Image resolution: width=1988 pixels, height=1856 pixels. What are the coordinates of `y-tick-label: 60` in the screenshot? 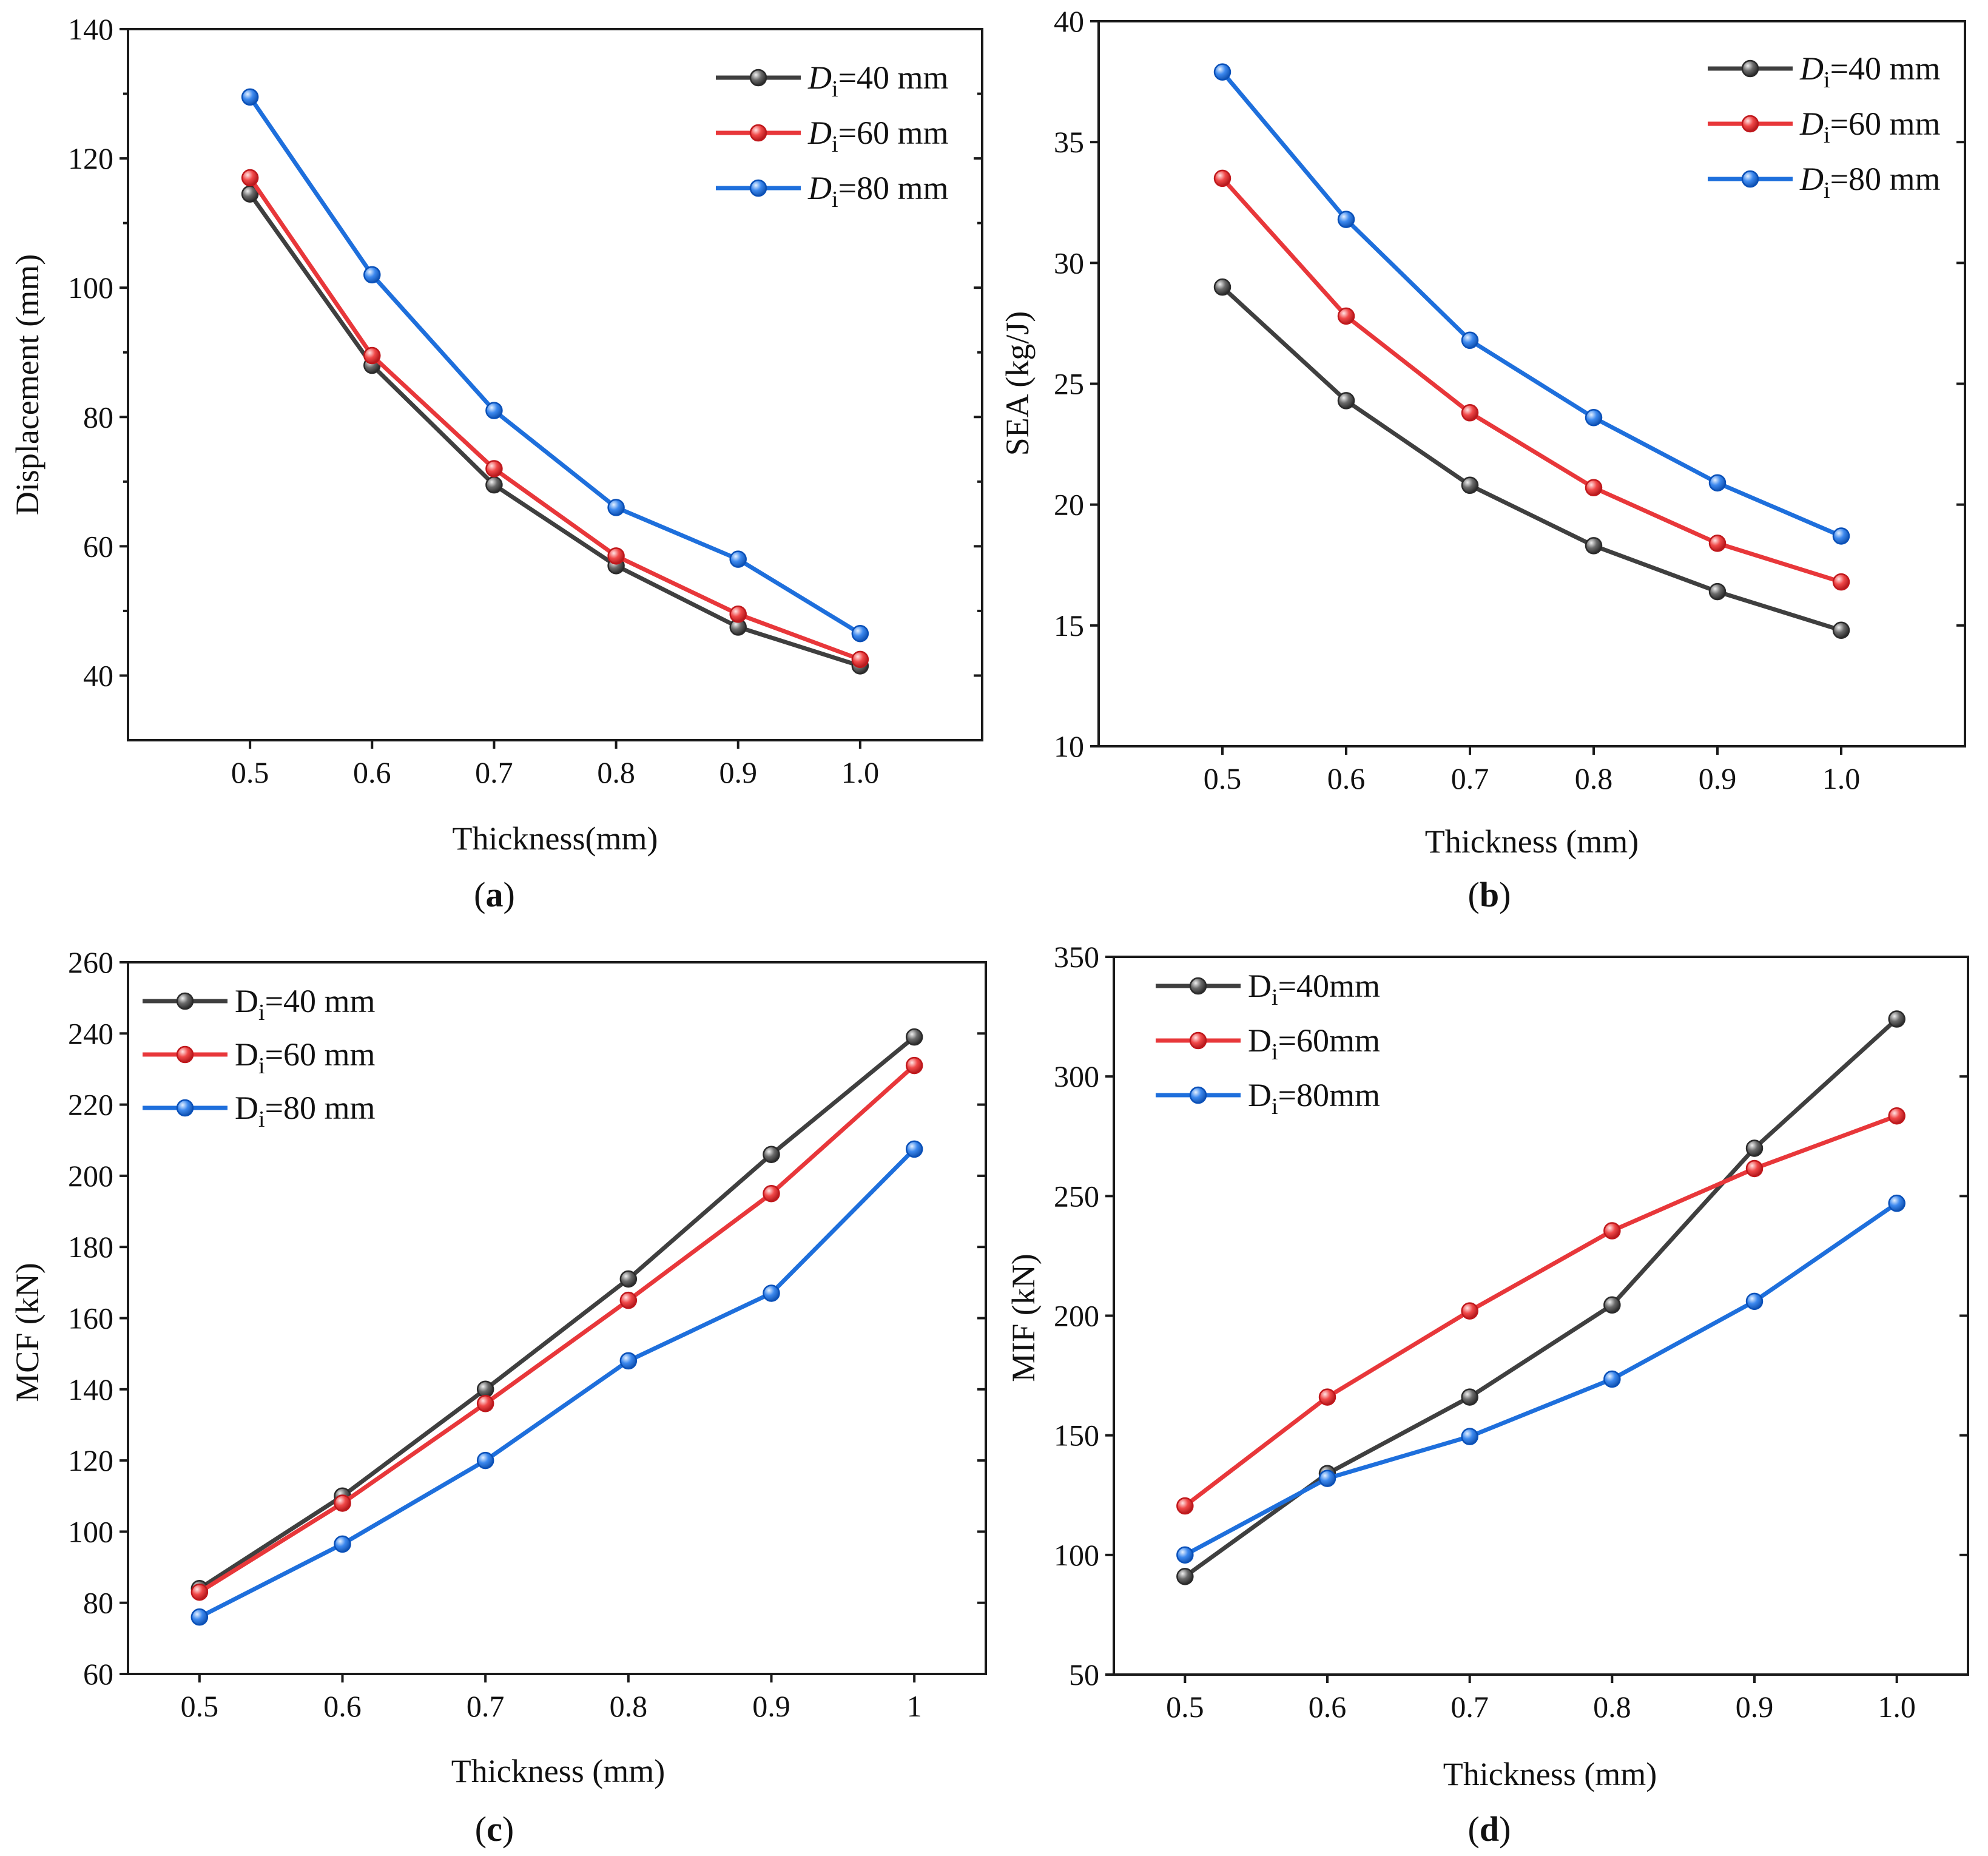 It's located at (98, 1674).